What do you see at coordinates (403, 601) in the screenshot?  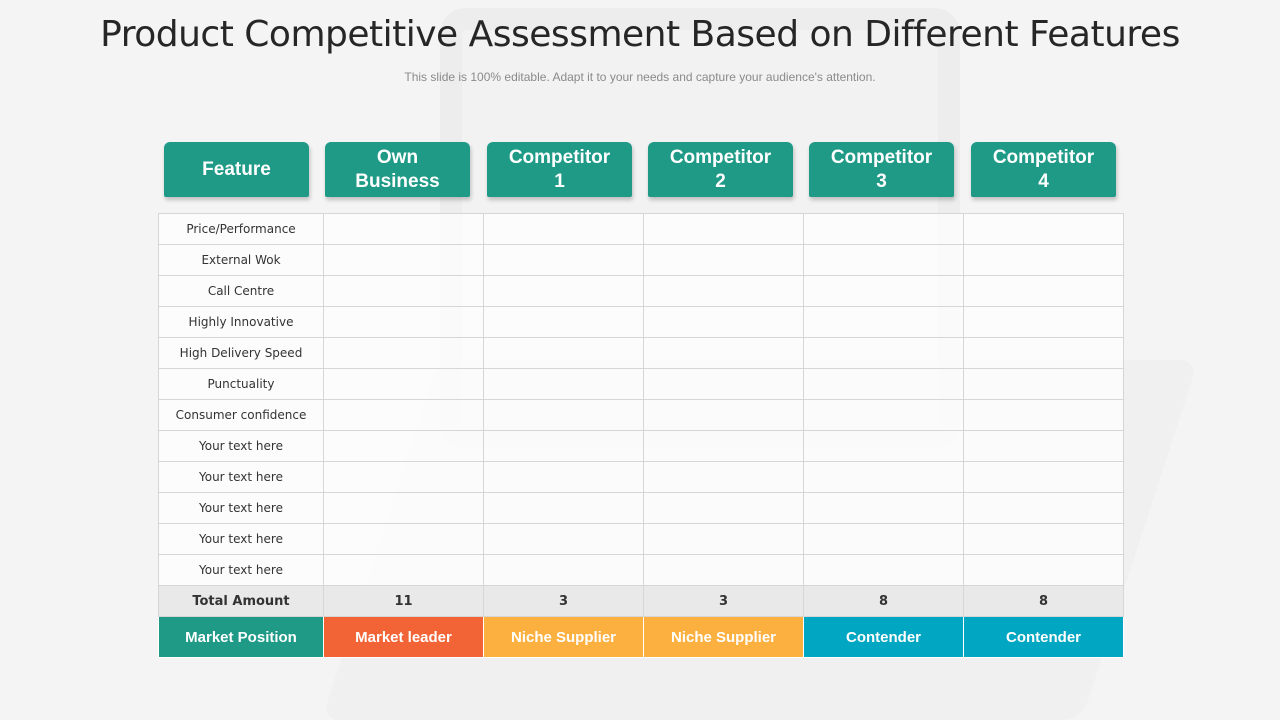 I see `total-own-business: 11` at bounding box center [403, 601].